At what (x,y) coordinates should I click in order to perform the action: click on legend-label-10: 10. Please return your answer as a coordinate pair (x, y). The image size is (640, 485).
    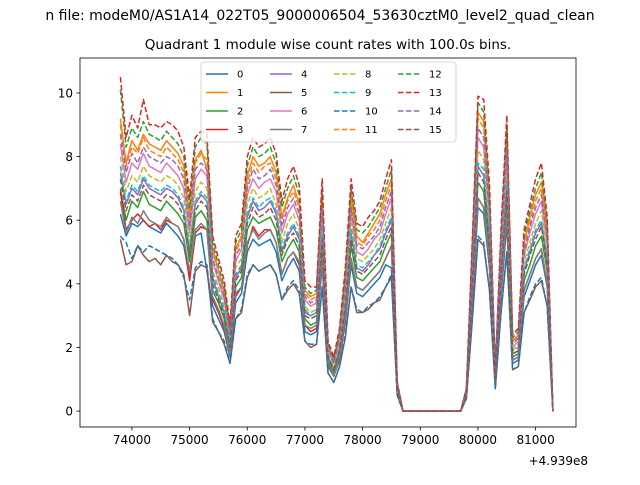
    Looking at the image, I should click on (371, 112).